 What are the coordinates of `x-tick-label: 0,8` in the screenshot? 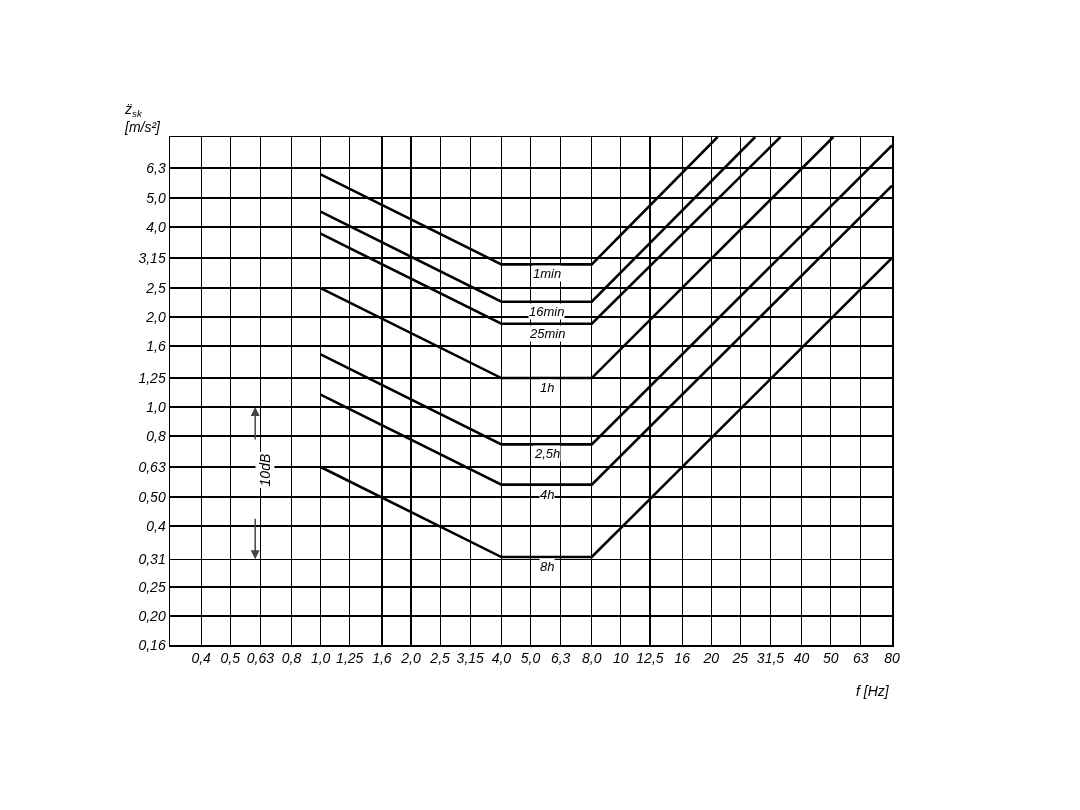 It's located at (291, 658).